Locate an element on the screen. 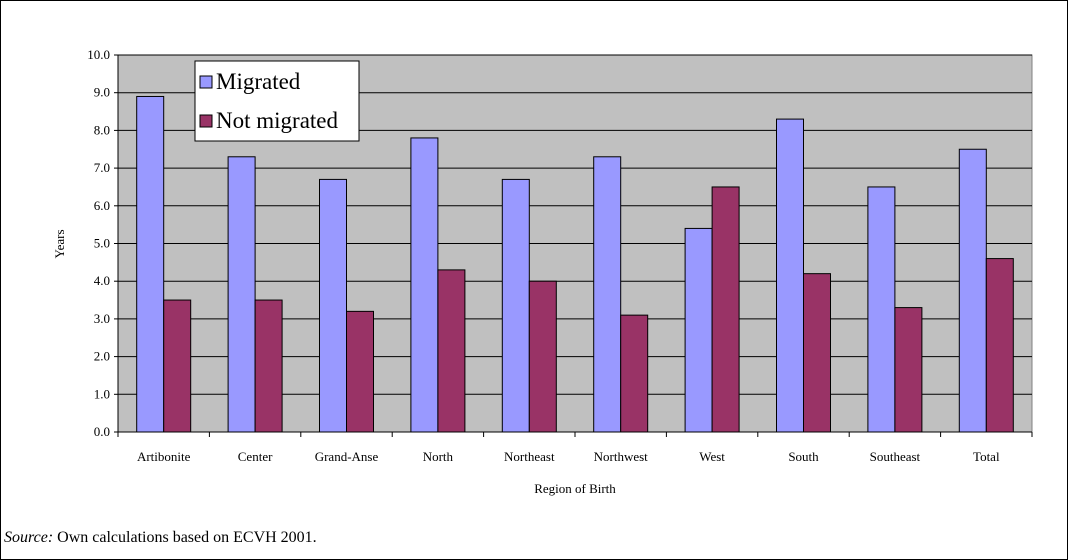  legend-box is located at coordinates (277, 101).